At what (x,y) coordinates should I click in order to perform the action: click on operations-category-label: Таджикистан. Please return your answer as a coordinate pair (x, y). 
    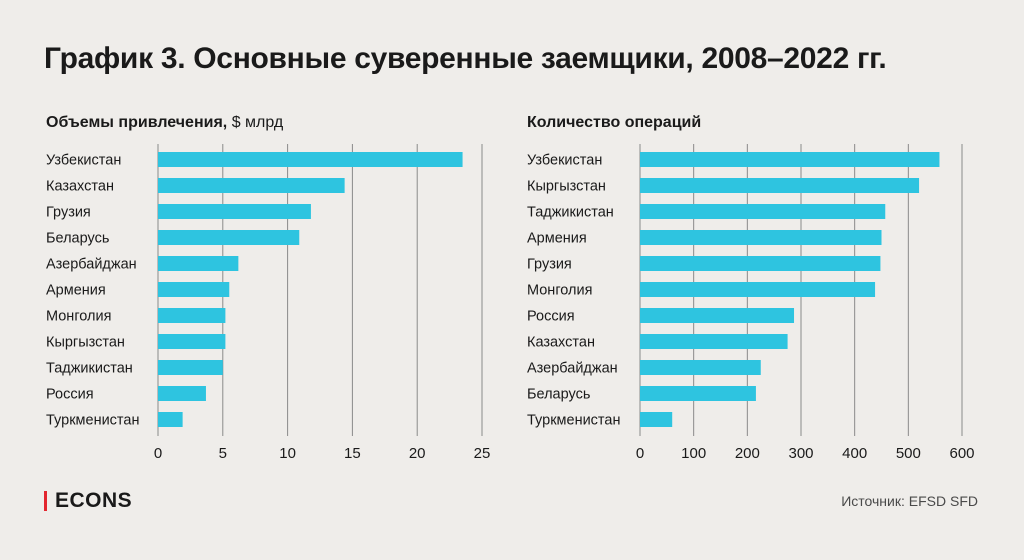
    Looking at the image, I should click on (570, 213).